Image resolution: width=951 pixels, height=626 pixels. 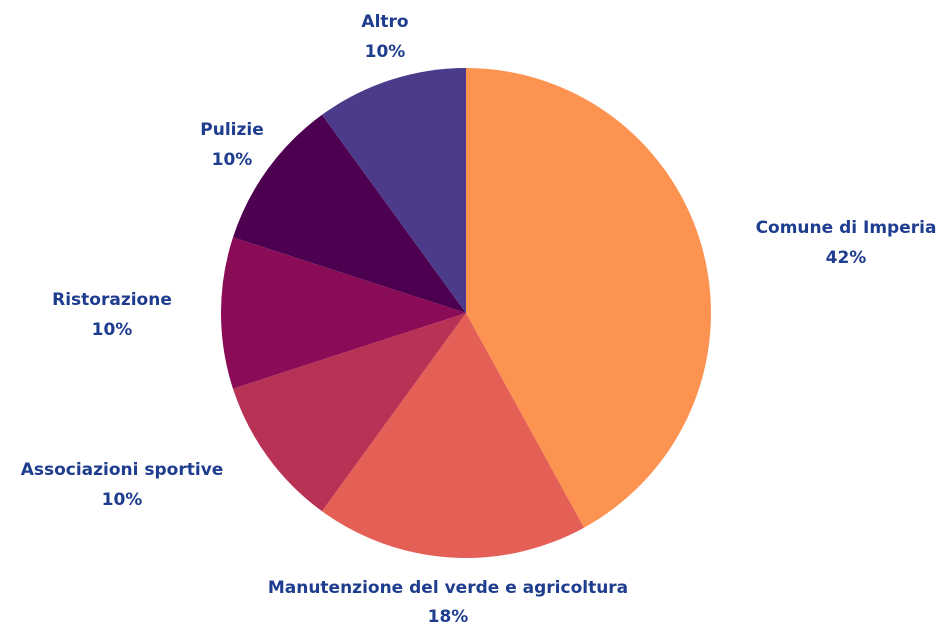 What do you see at coordinates (448, 616) in the screenshot?
I see `slice-value-label: 18%` at bounding box center [448, 616].